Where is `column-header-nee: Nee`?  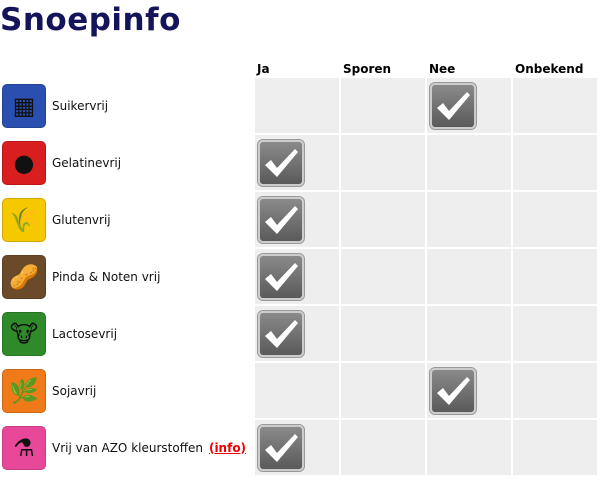
column-header-nee: Nee is located at coordinates (442, 69).